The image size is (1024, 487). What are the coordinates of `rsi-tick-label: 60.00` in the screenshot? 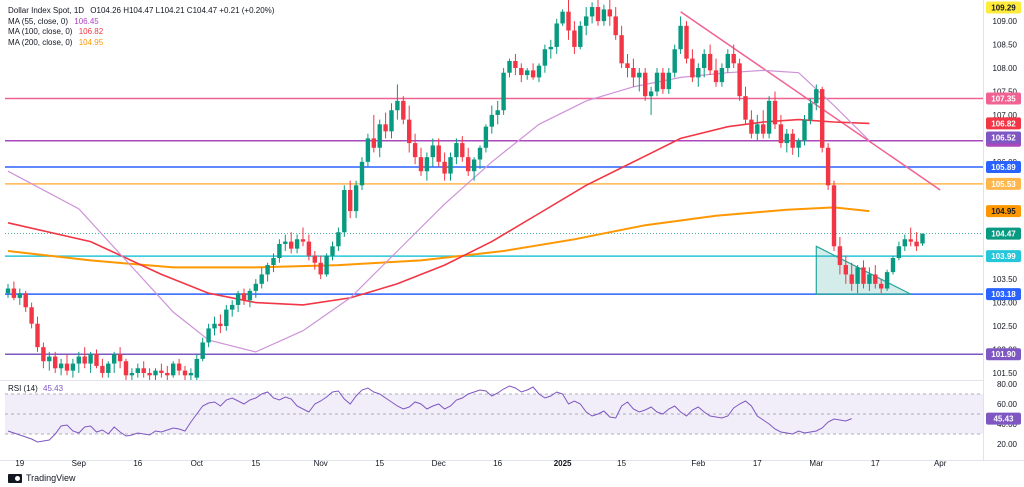 It's located at (1007, 404).